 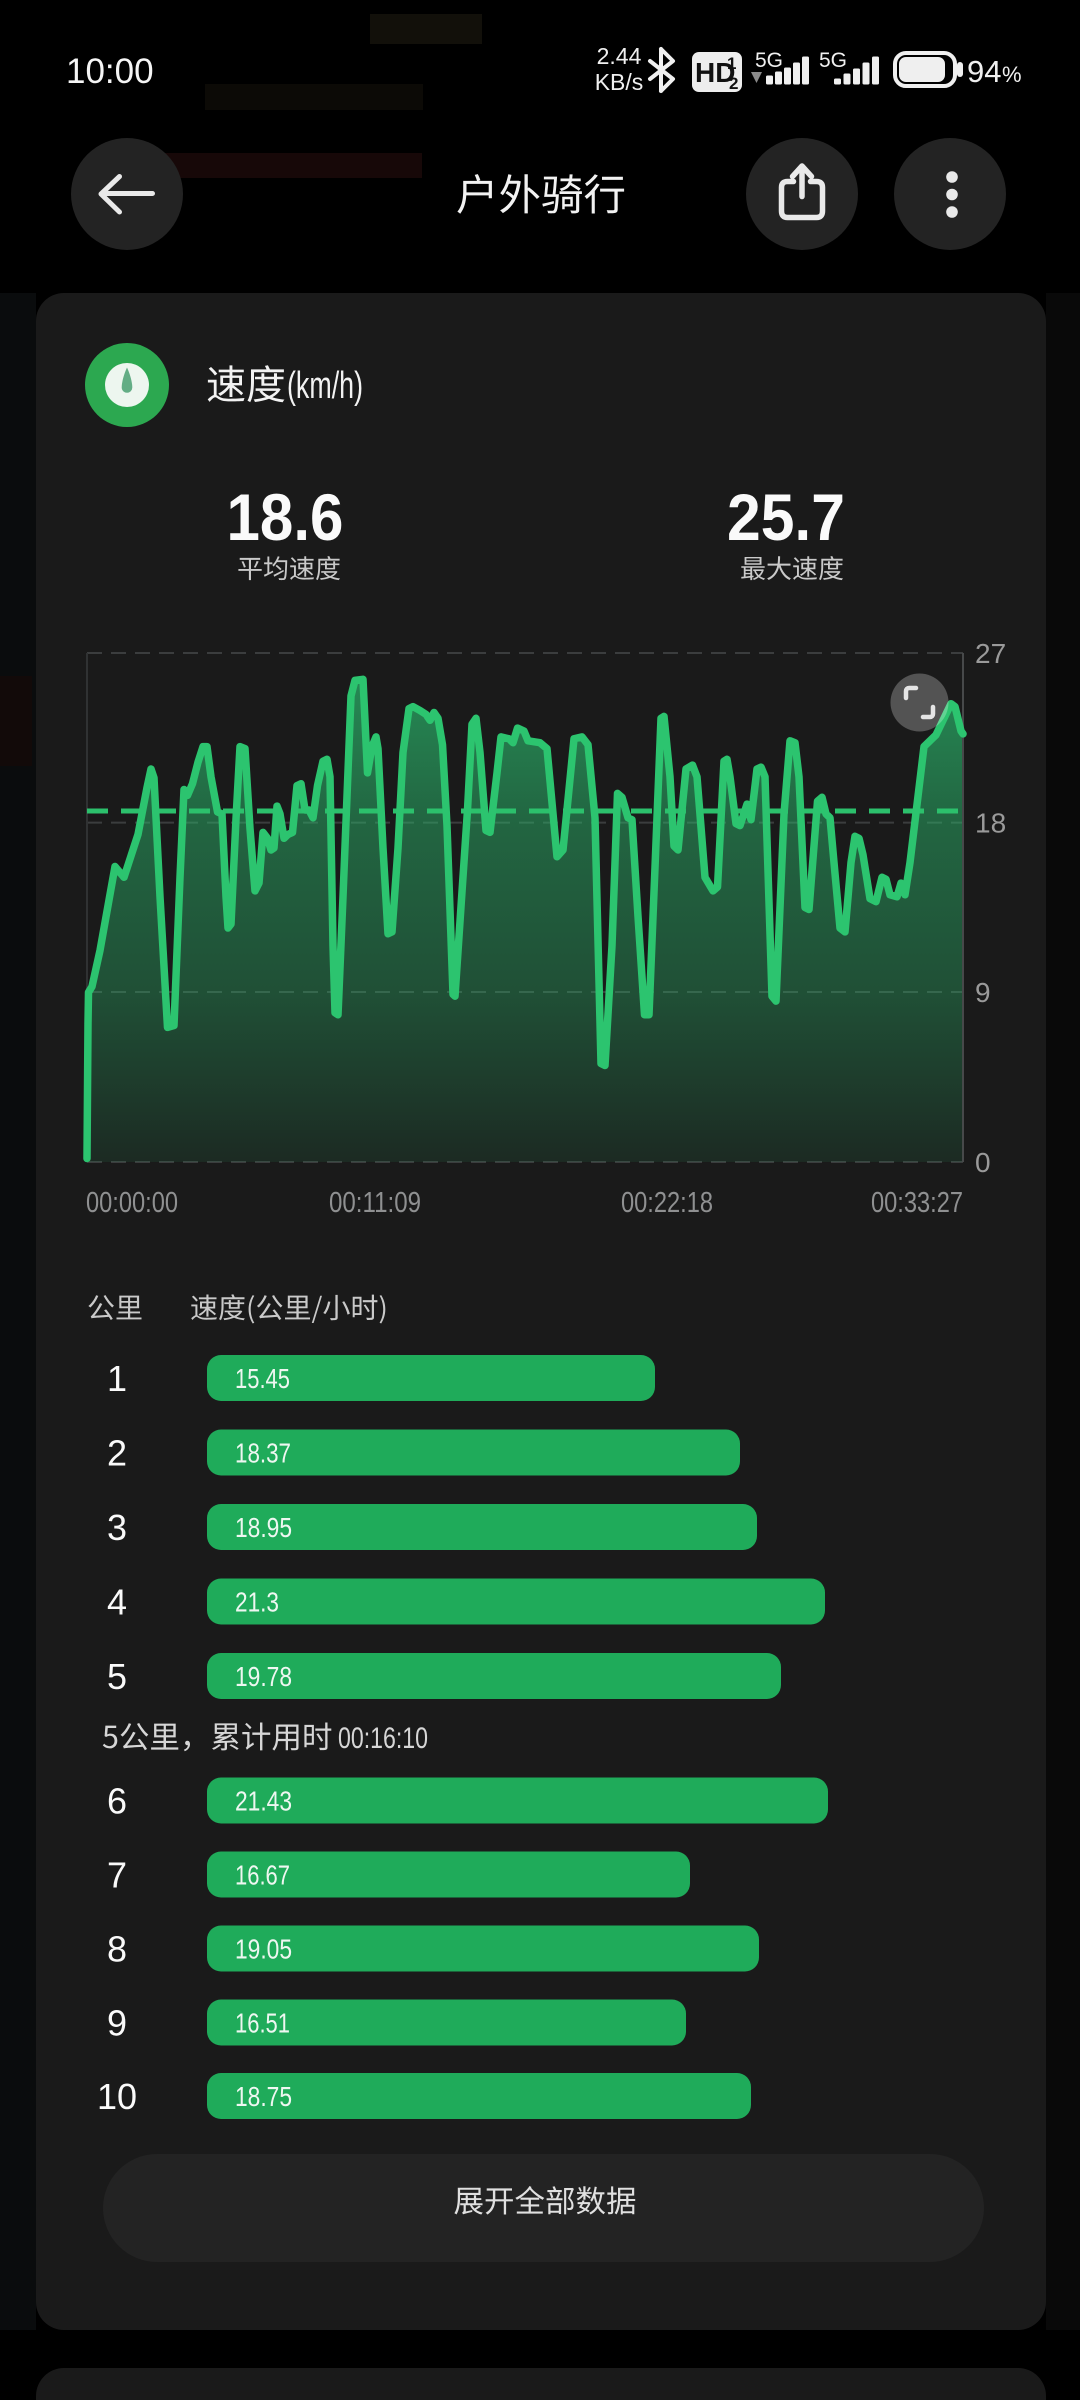 I want to click on svg-text: 7, so click(x=117, y=1875).